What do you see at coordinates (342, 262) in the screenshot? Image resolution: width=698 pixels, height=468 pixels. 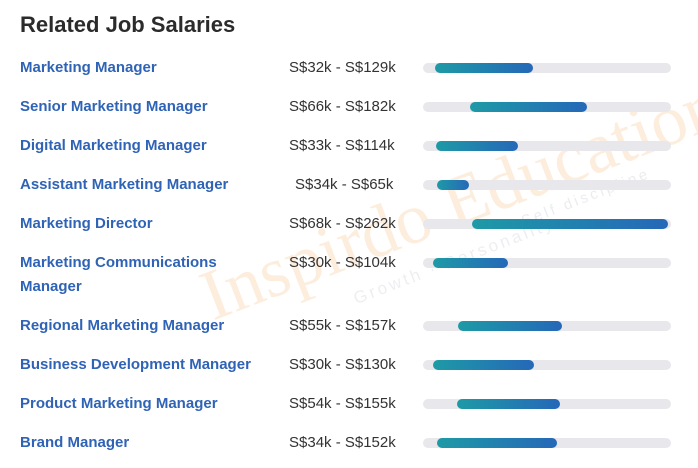 I see `salary-range: S$30k - S$104k` at bounding box center [342, 262].